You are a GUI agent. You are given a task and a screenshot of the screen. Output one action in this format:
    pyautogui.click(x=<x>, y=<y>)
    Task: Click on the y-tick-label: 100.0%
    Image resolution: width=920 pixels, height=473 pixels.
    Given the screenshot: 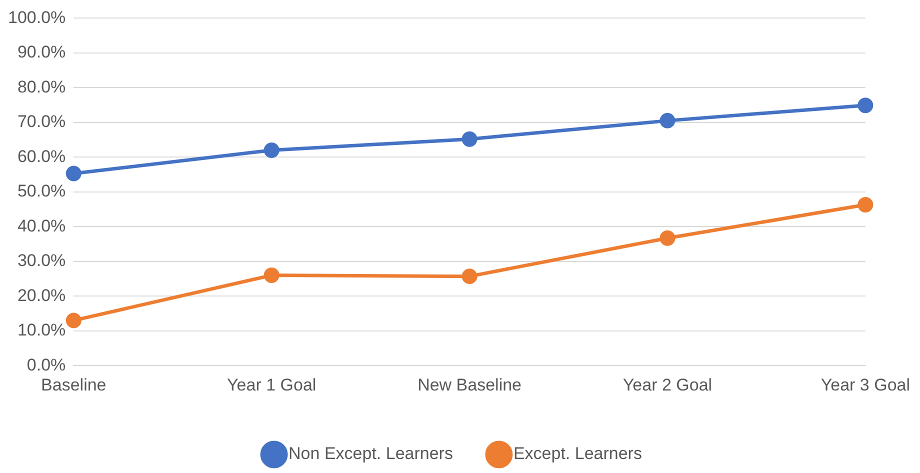 What is the action you would take?
    pyautogui.click(x=37, y=17)
    